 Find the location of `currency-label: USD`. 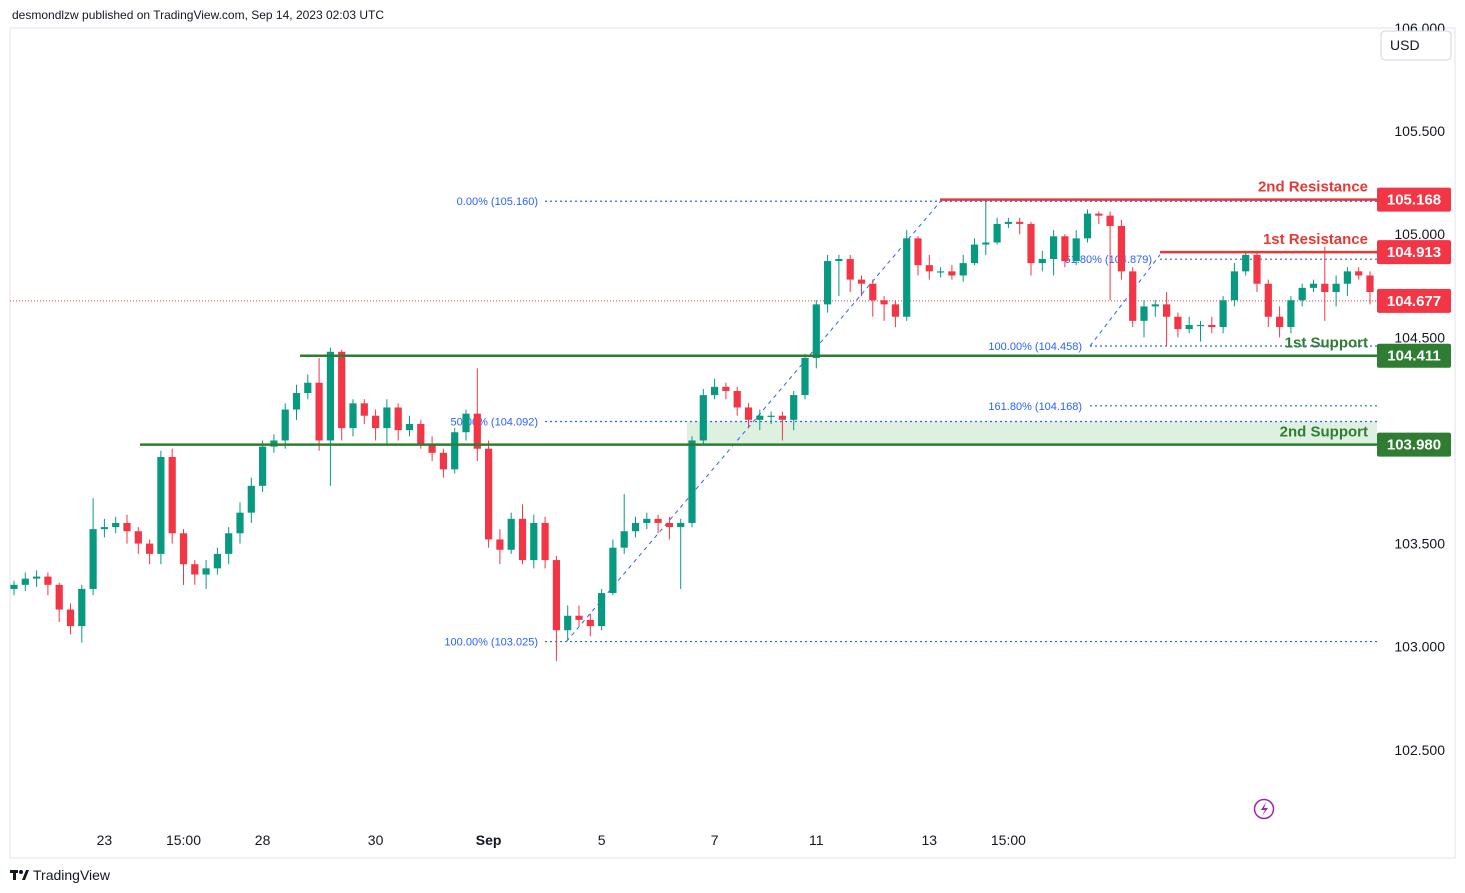

currency-label: USD is located at coordinates (1405, 45).